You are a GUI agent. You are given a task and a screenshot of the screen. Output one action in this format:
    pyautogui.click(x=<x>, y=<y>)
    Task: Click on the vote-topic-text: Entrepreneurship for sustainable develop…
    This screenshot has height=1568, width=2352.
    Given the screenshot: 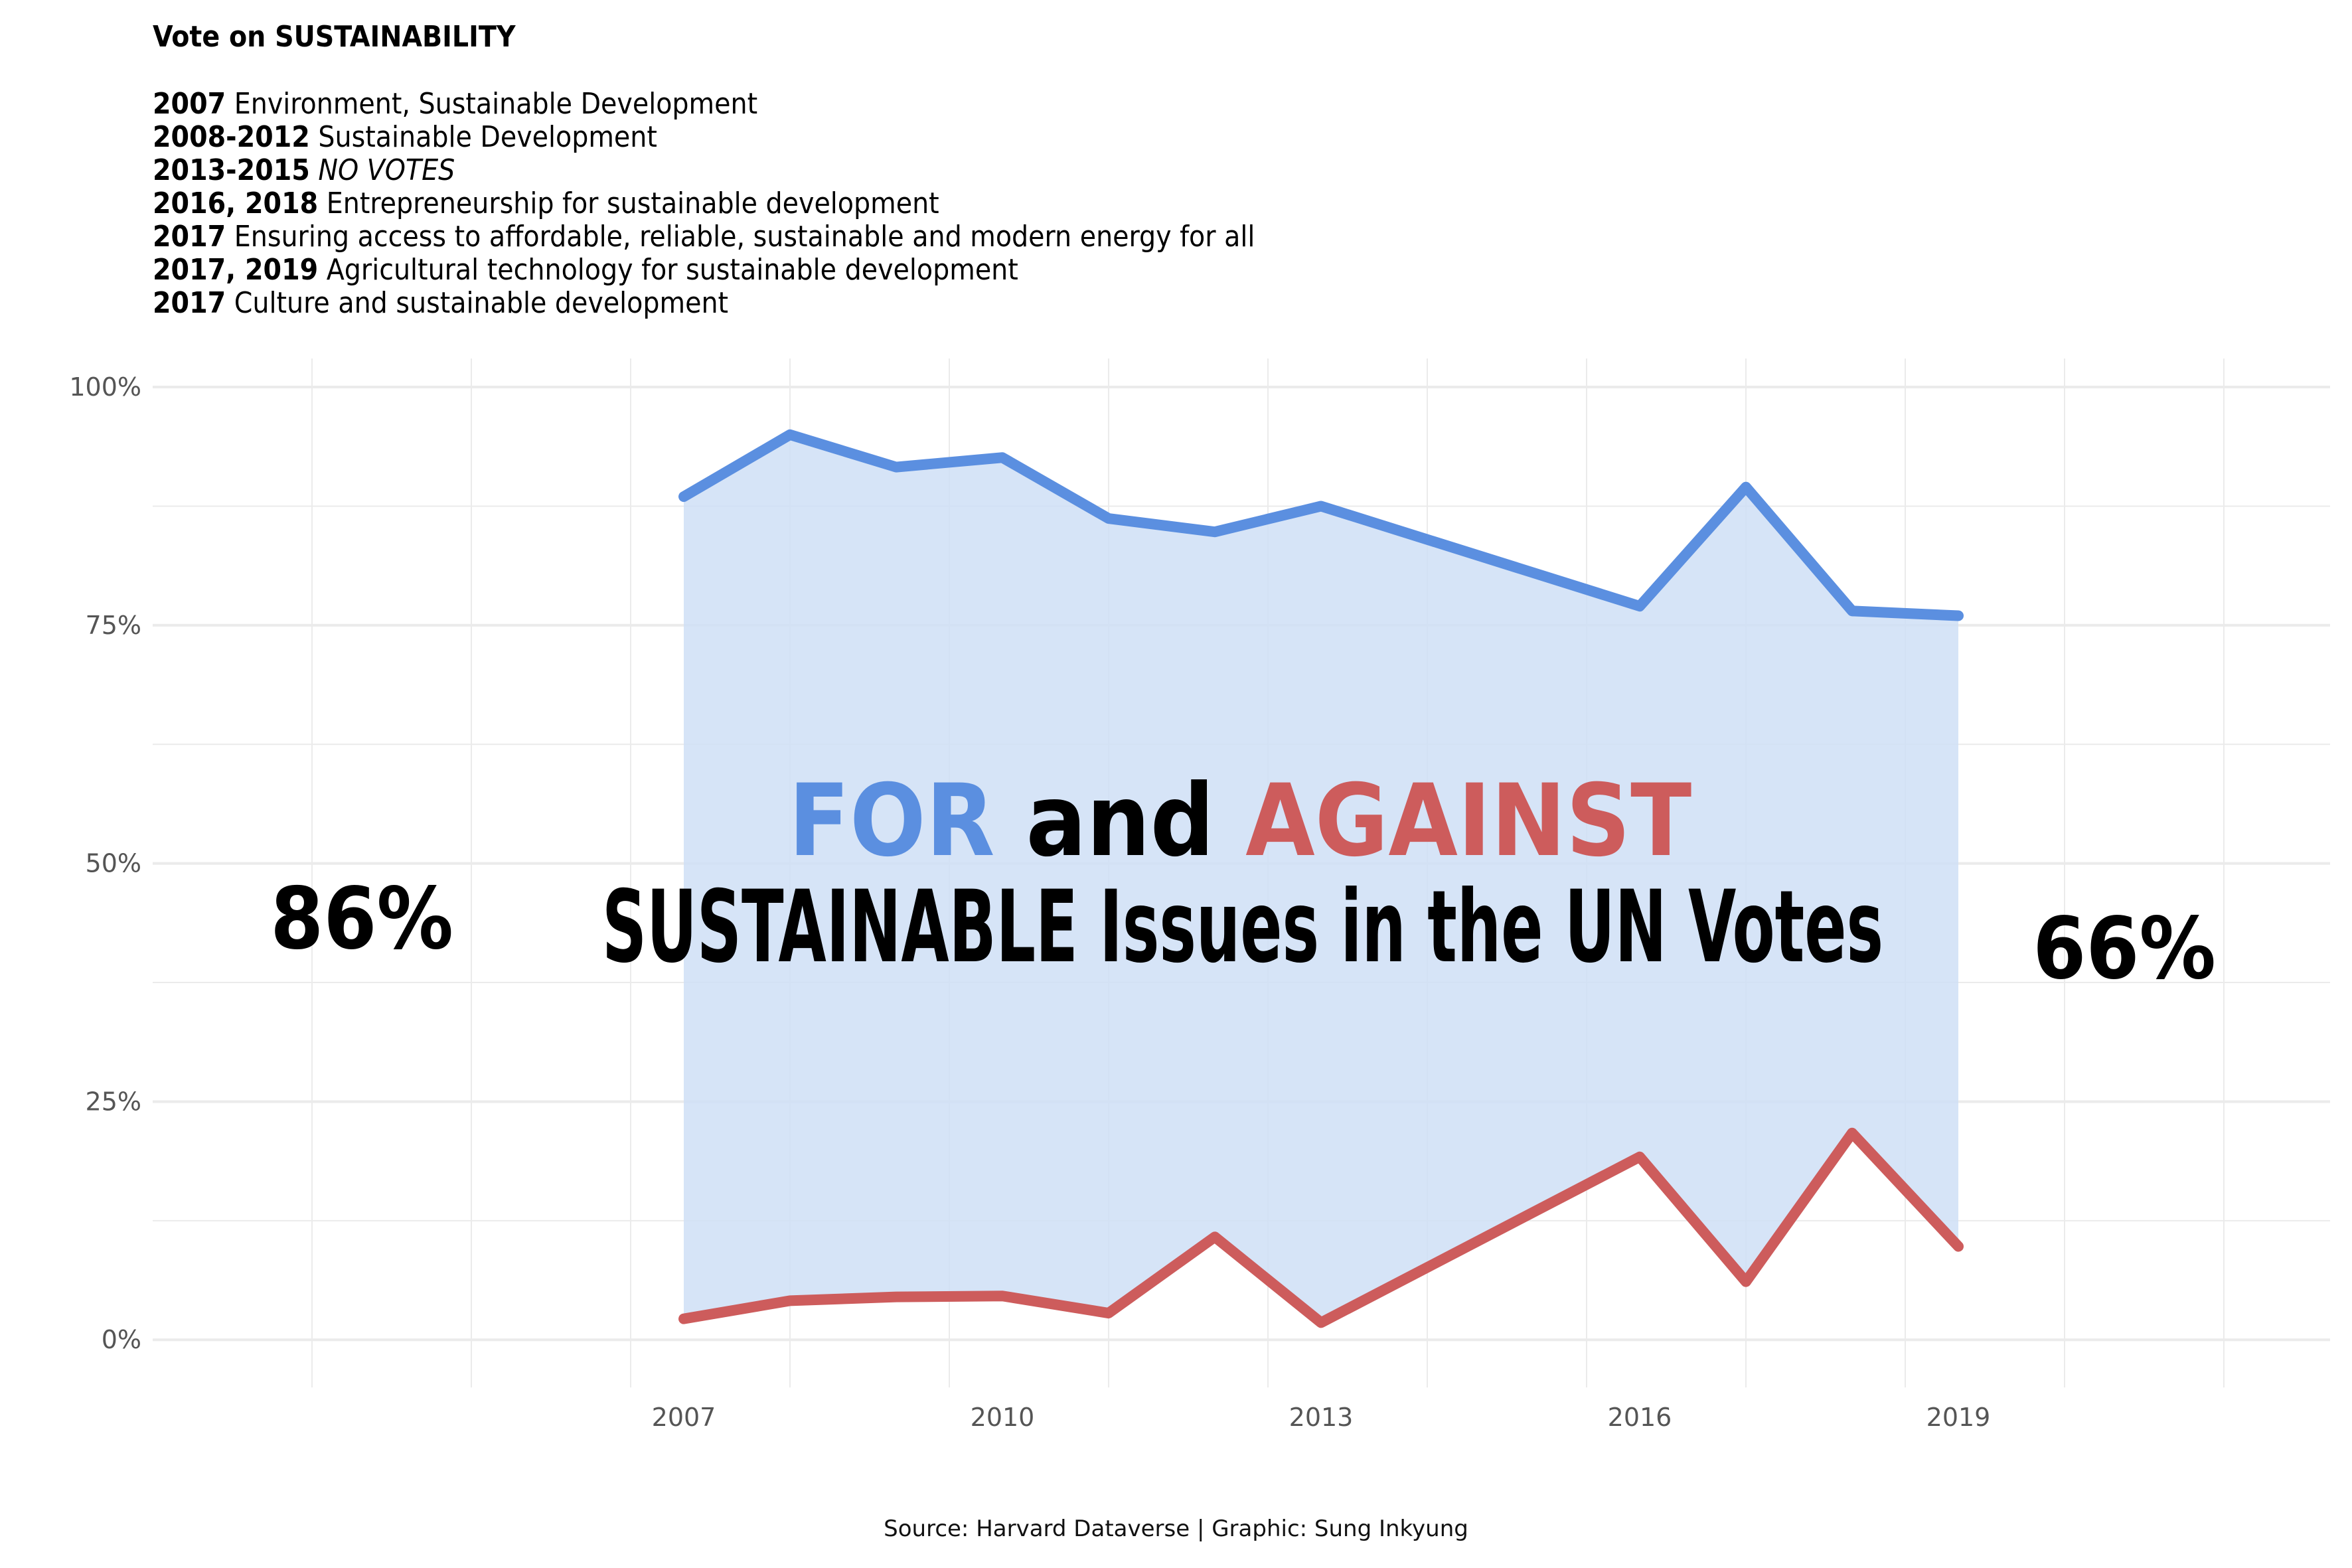 What is the action you would take?
    pyautogui.click(x=629, y=204)
    